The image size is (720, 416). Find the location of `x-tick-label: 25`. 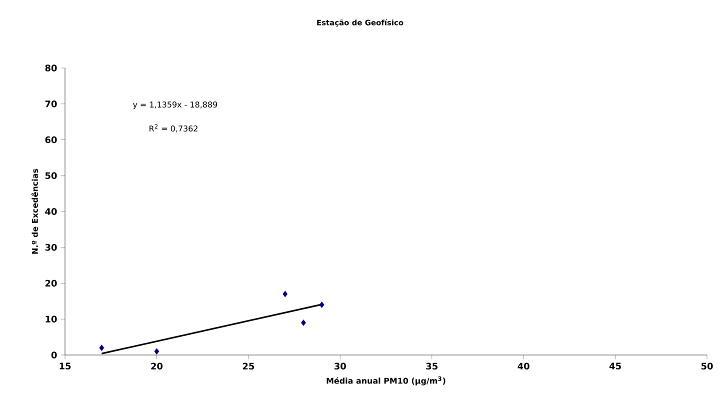

x-tick-label: 25 is located at coordinates (248, 366).